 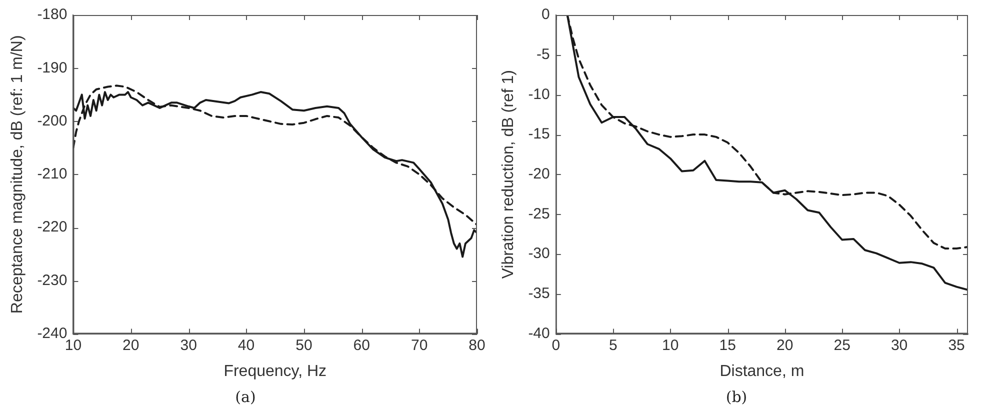 What do you see at coordinates (539, 174) in the screenshot?
I see `y-tick-label: -20` at bounding box center [539, 174].